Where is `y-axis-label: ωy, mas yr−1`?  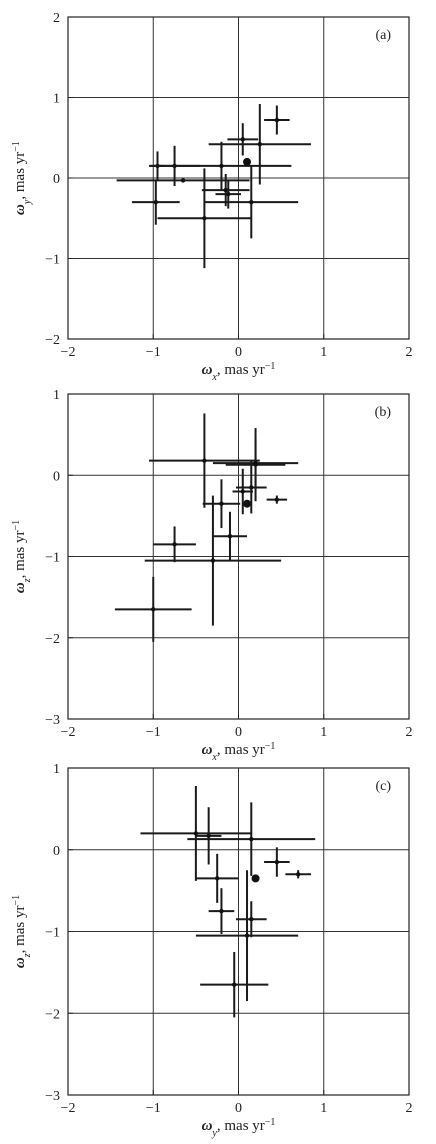 y-axis-label: ωy, mas yr−1 is located at coordinates (22, 178).